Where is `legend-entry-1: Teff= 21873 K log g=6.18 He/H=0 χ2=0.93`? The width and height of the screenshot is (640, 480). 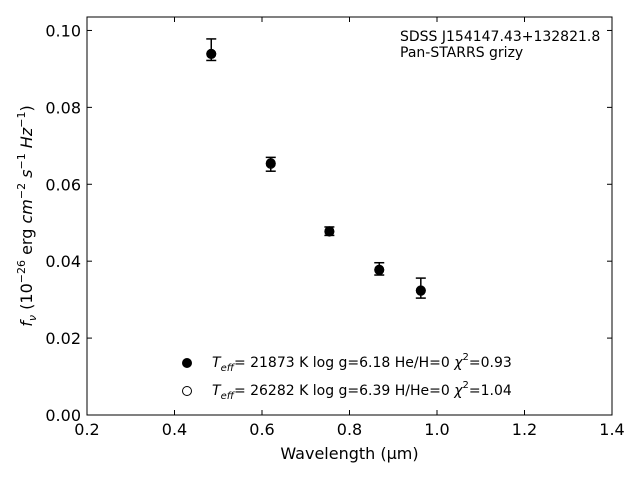
legend-entry-1: Teff= 21873 K log g=6.18 He/H=0 χ2=0.93 is located at coordinates (362, 363).